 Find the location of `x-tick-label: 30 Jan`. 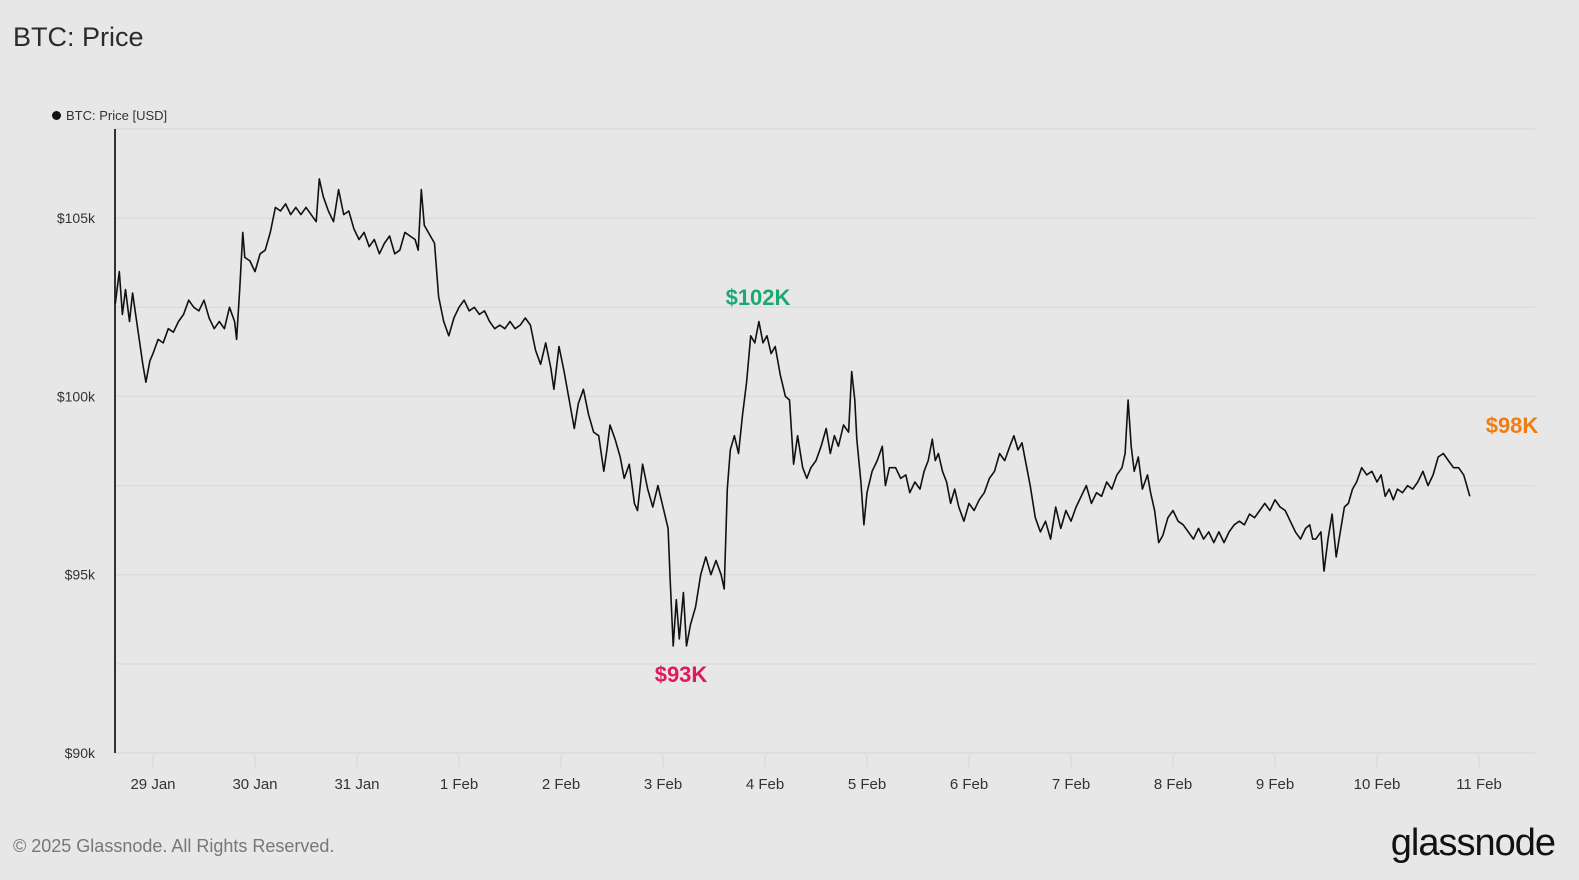

x-tick-label: 30 Jan is located at coordinates (254, 784).